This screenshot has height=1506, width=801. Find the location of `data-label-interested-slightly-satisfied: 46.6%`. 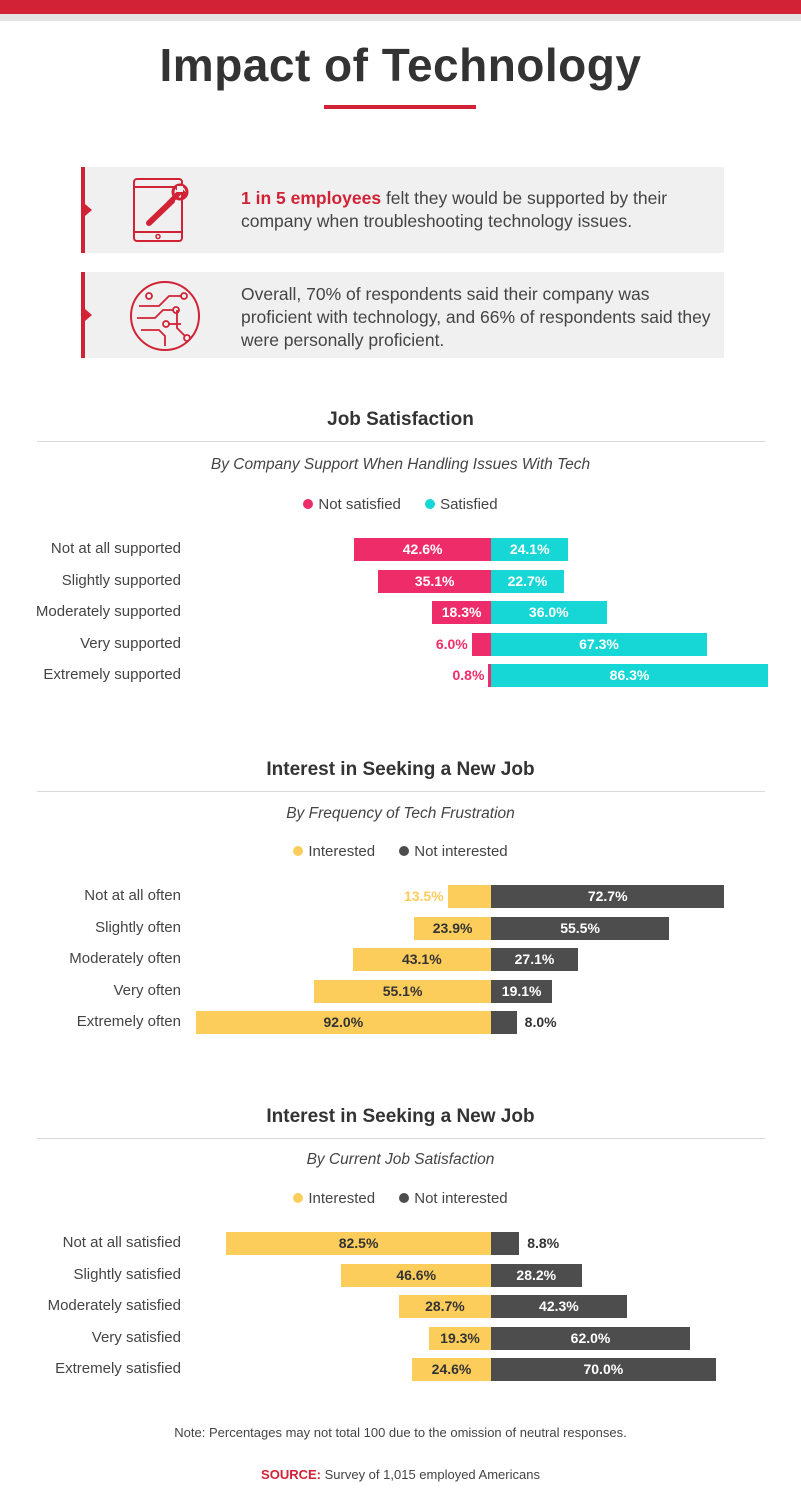

data-label-interested-slightly-satisfied: 46.6% is located at coordinates (416, 1274).